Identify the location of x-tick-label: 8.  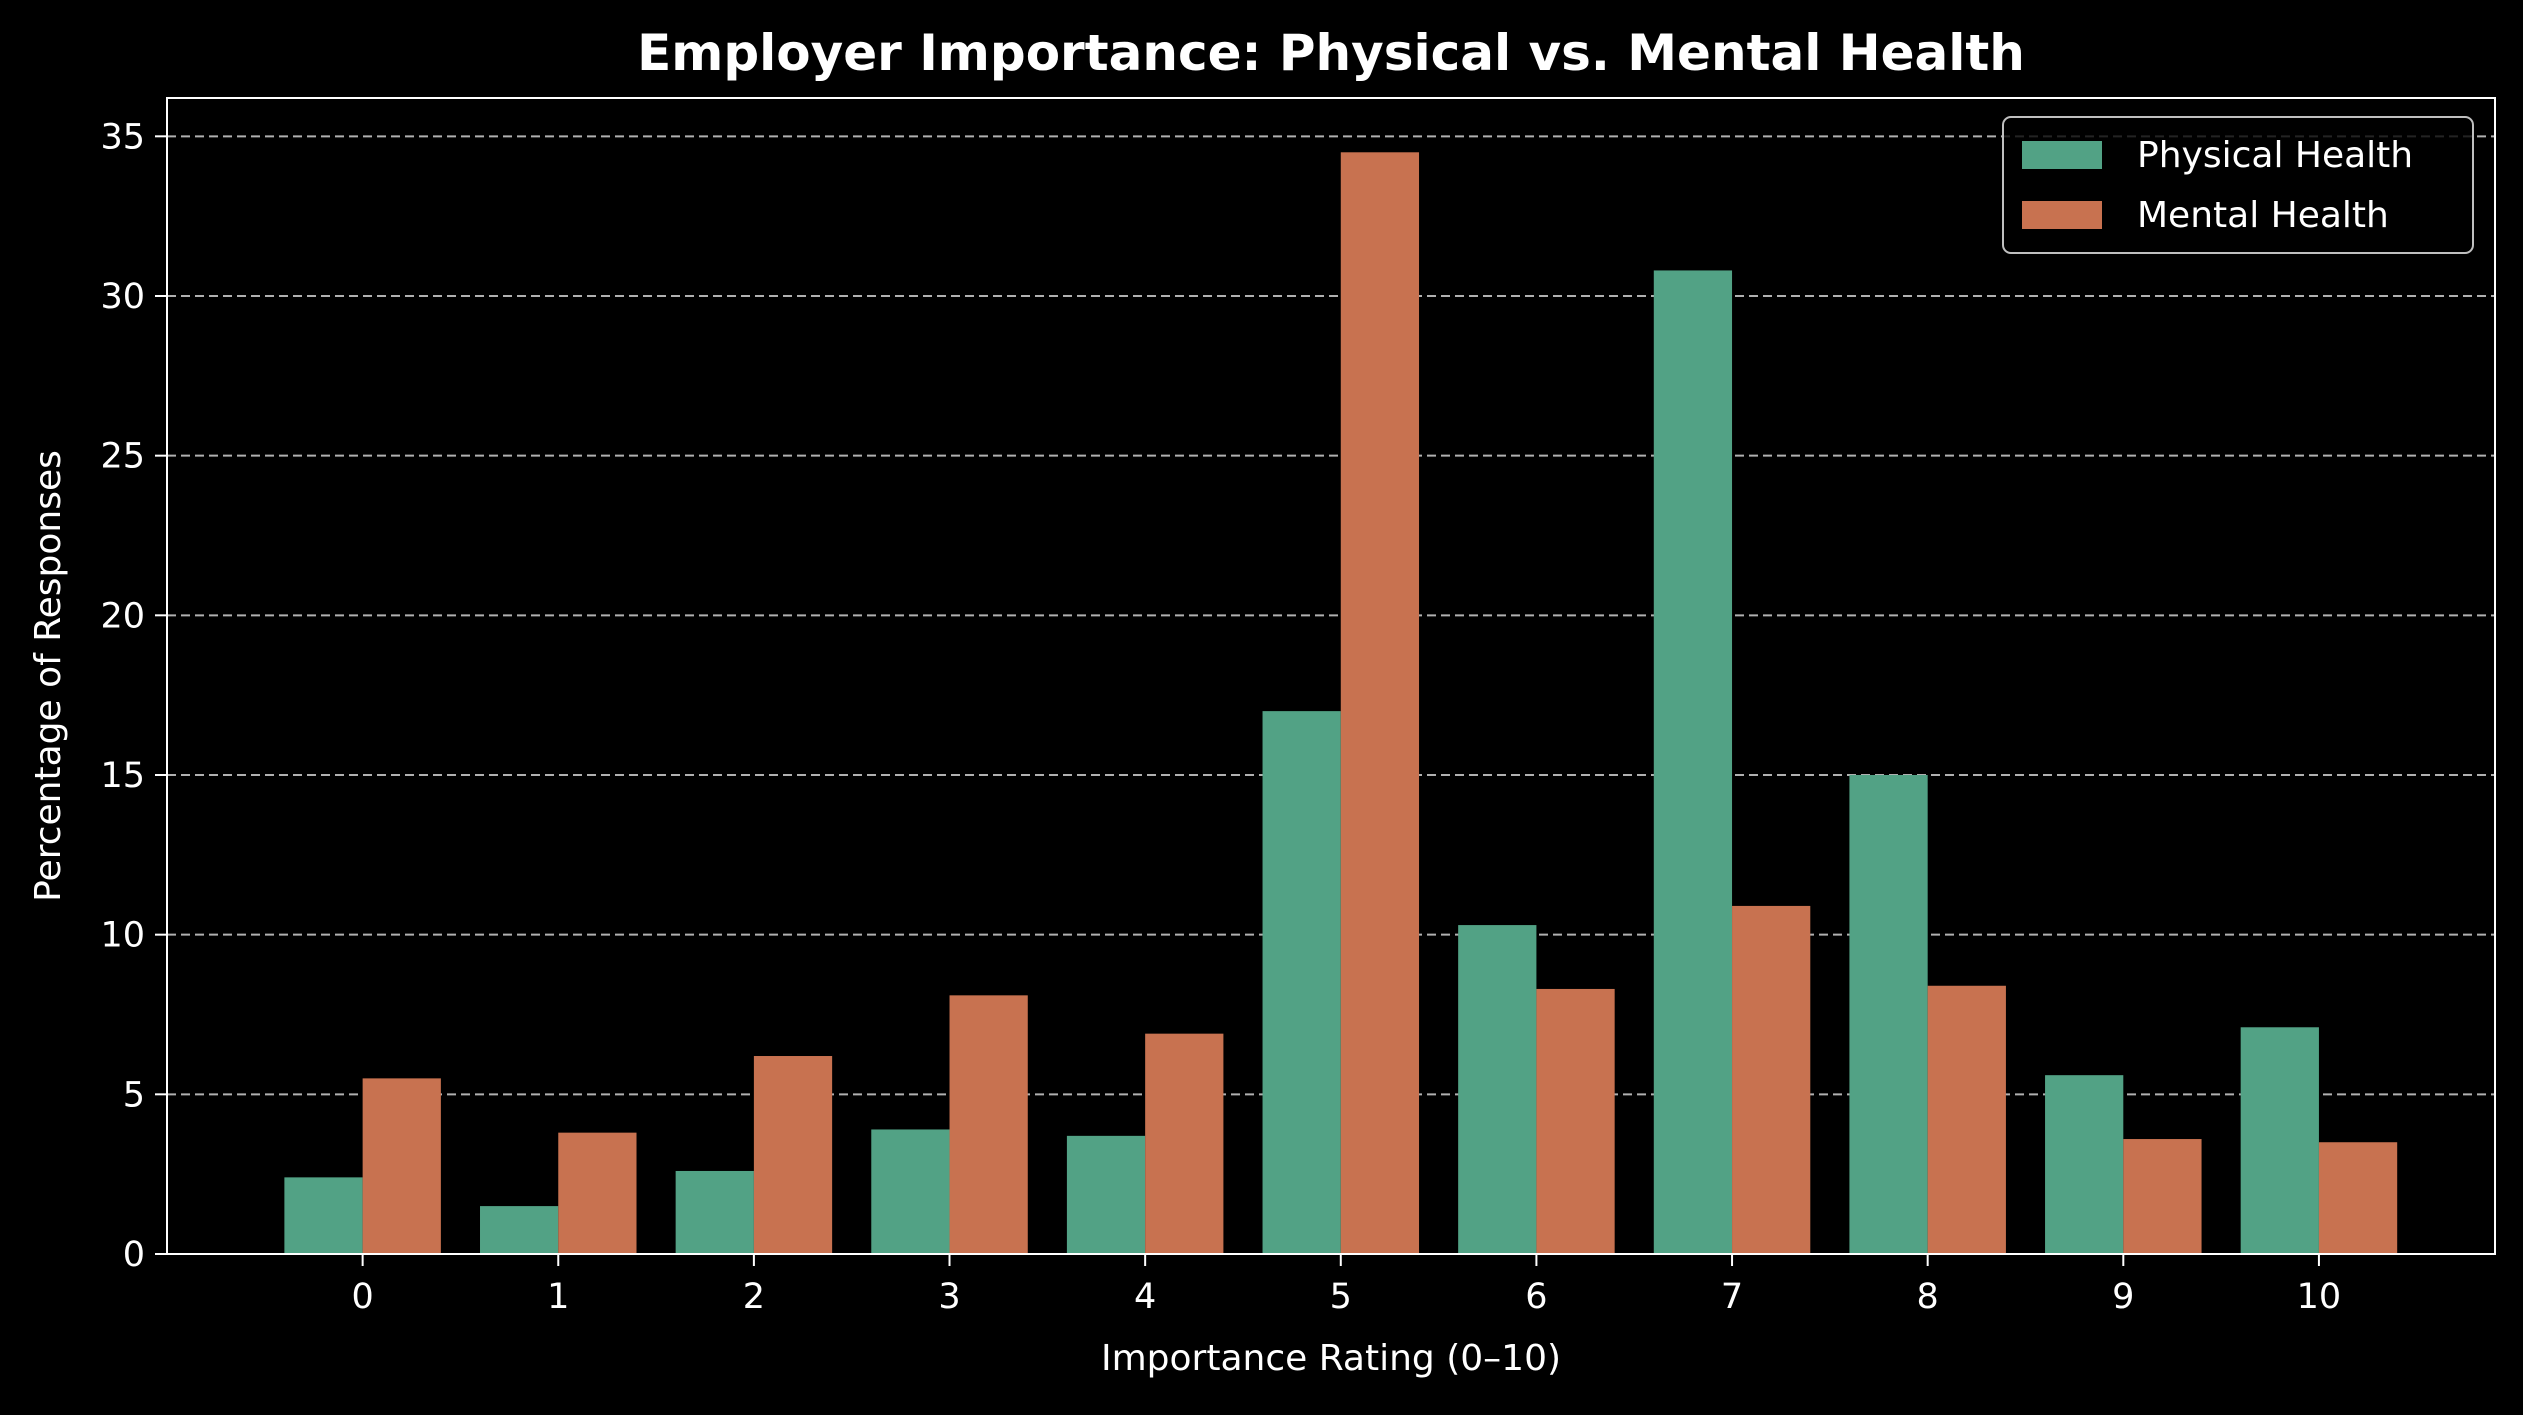
(1928, 1297).